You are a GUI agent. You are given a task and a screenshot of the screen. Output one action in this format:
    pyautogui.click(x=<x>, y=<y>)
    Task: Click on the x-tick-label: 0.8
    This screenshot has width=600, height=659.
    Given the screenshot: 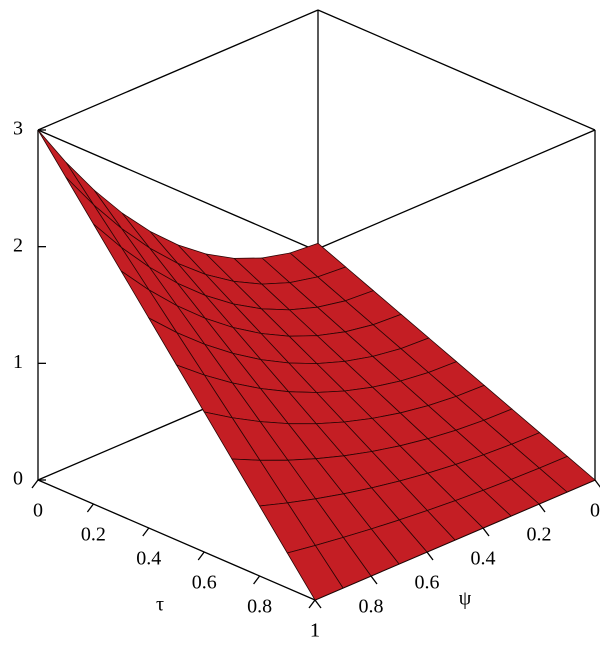 What is the action you would take?
    pyautogui.click(x=259, y=607)
    